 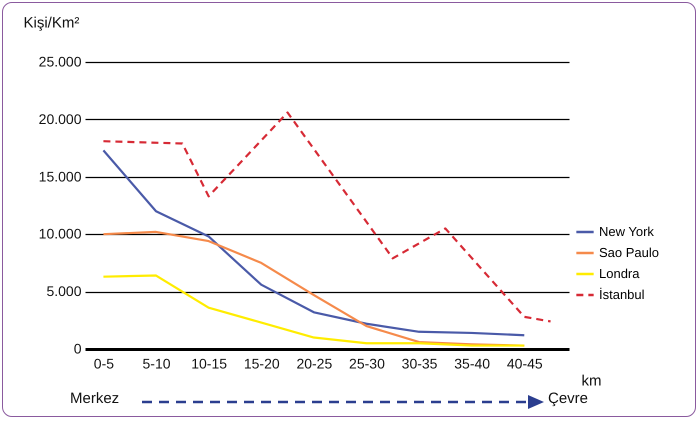 What do you see at coordinates (568, 398) in the screenshot?
I see `text: Çevre` at bounding box center [568, 398].